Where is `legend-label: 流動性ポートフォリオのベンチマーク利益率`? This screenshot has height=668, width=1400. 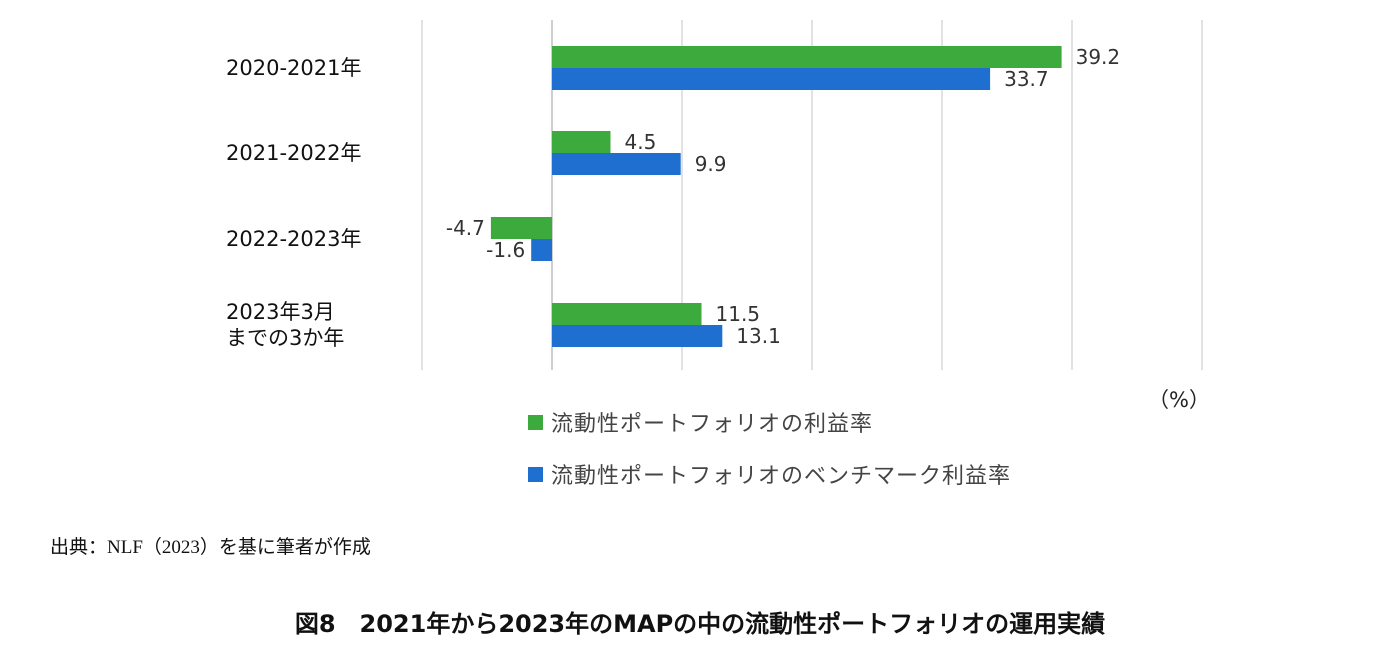
legend-label: 流動性ポートフォリオのベンチマーク利益率 is located at coordinates (781, 476).